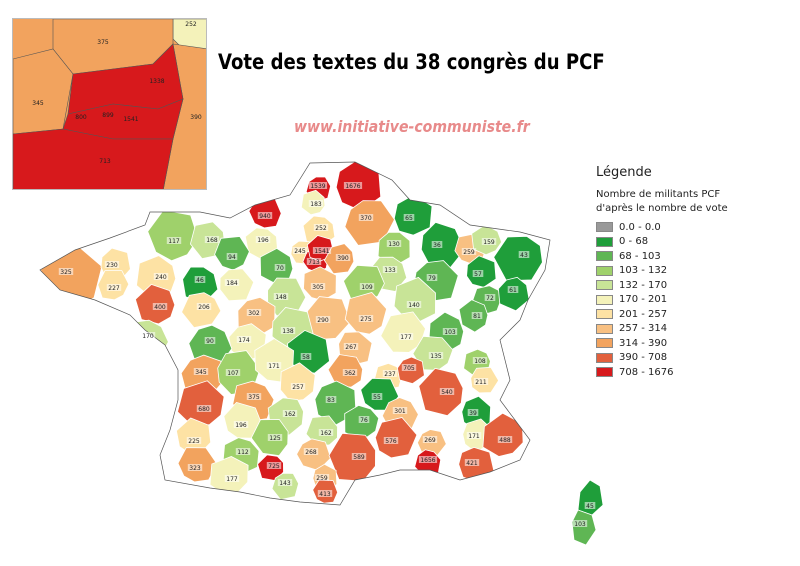  Describe the element at coordinates (174, 241) in the screenshot. I see `departement-label: 117` at that location.